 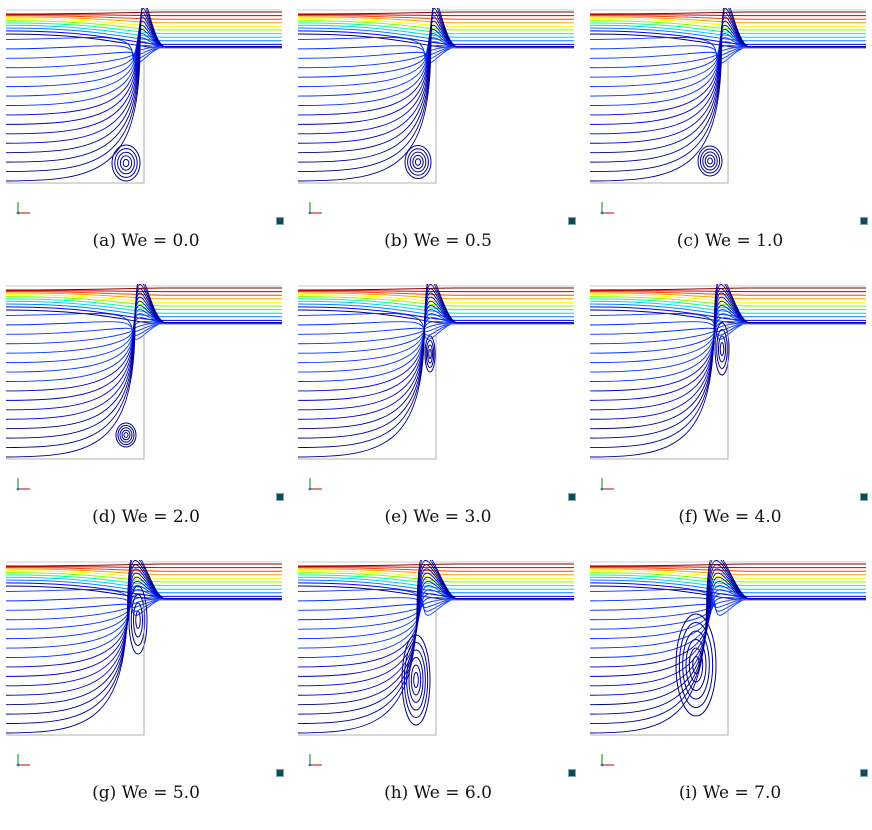 What do you see at coordinates (438, 241) in the screenshot?
I see `panel-caption: (b) We = 0.5` at bounding box center [438, 241].